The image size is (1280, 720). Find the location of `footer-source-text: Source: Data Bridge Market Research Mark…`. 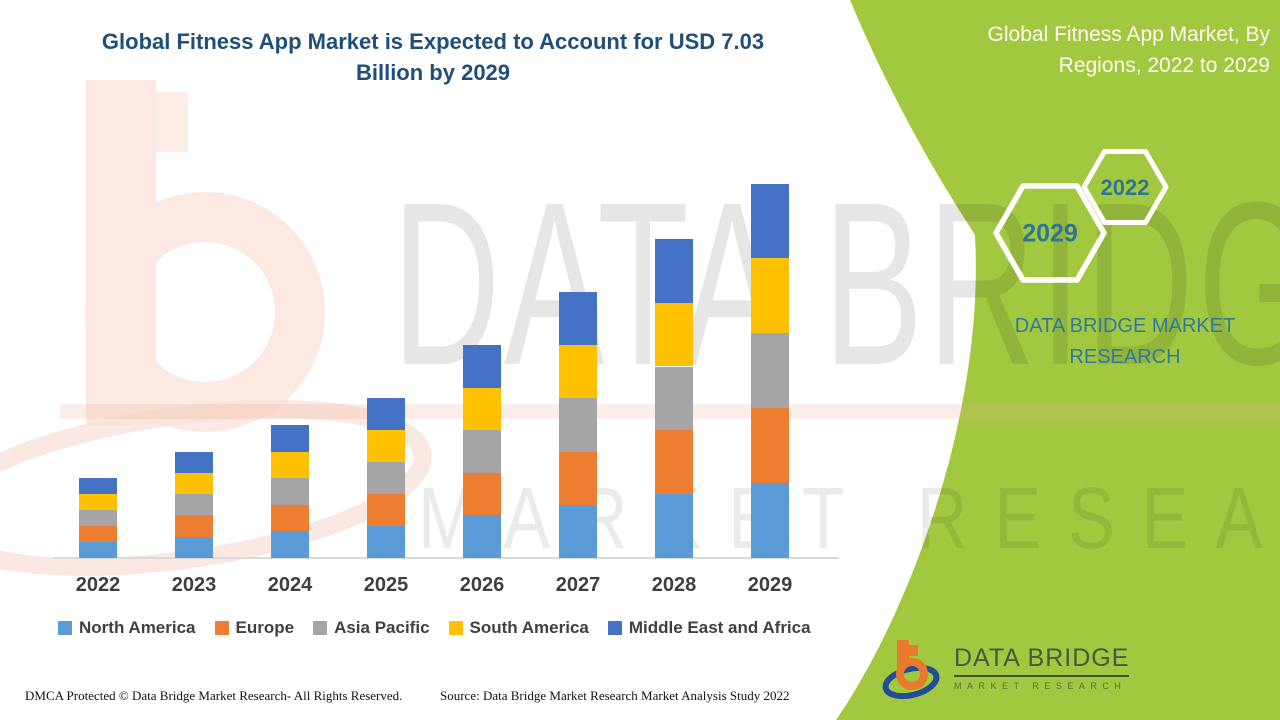

footer-source-text: Source: Data Bridge Market Research Mark… is located at coordinates (615, 695).